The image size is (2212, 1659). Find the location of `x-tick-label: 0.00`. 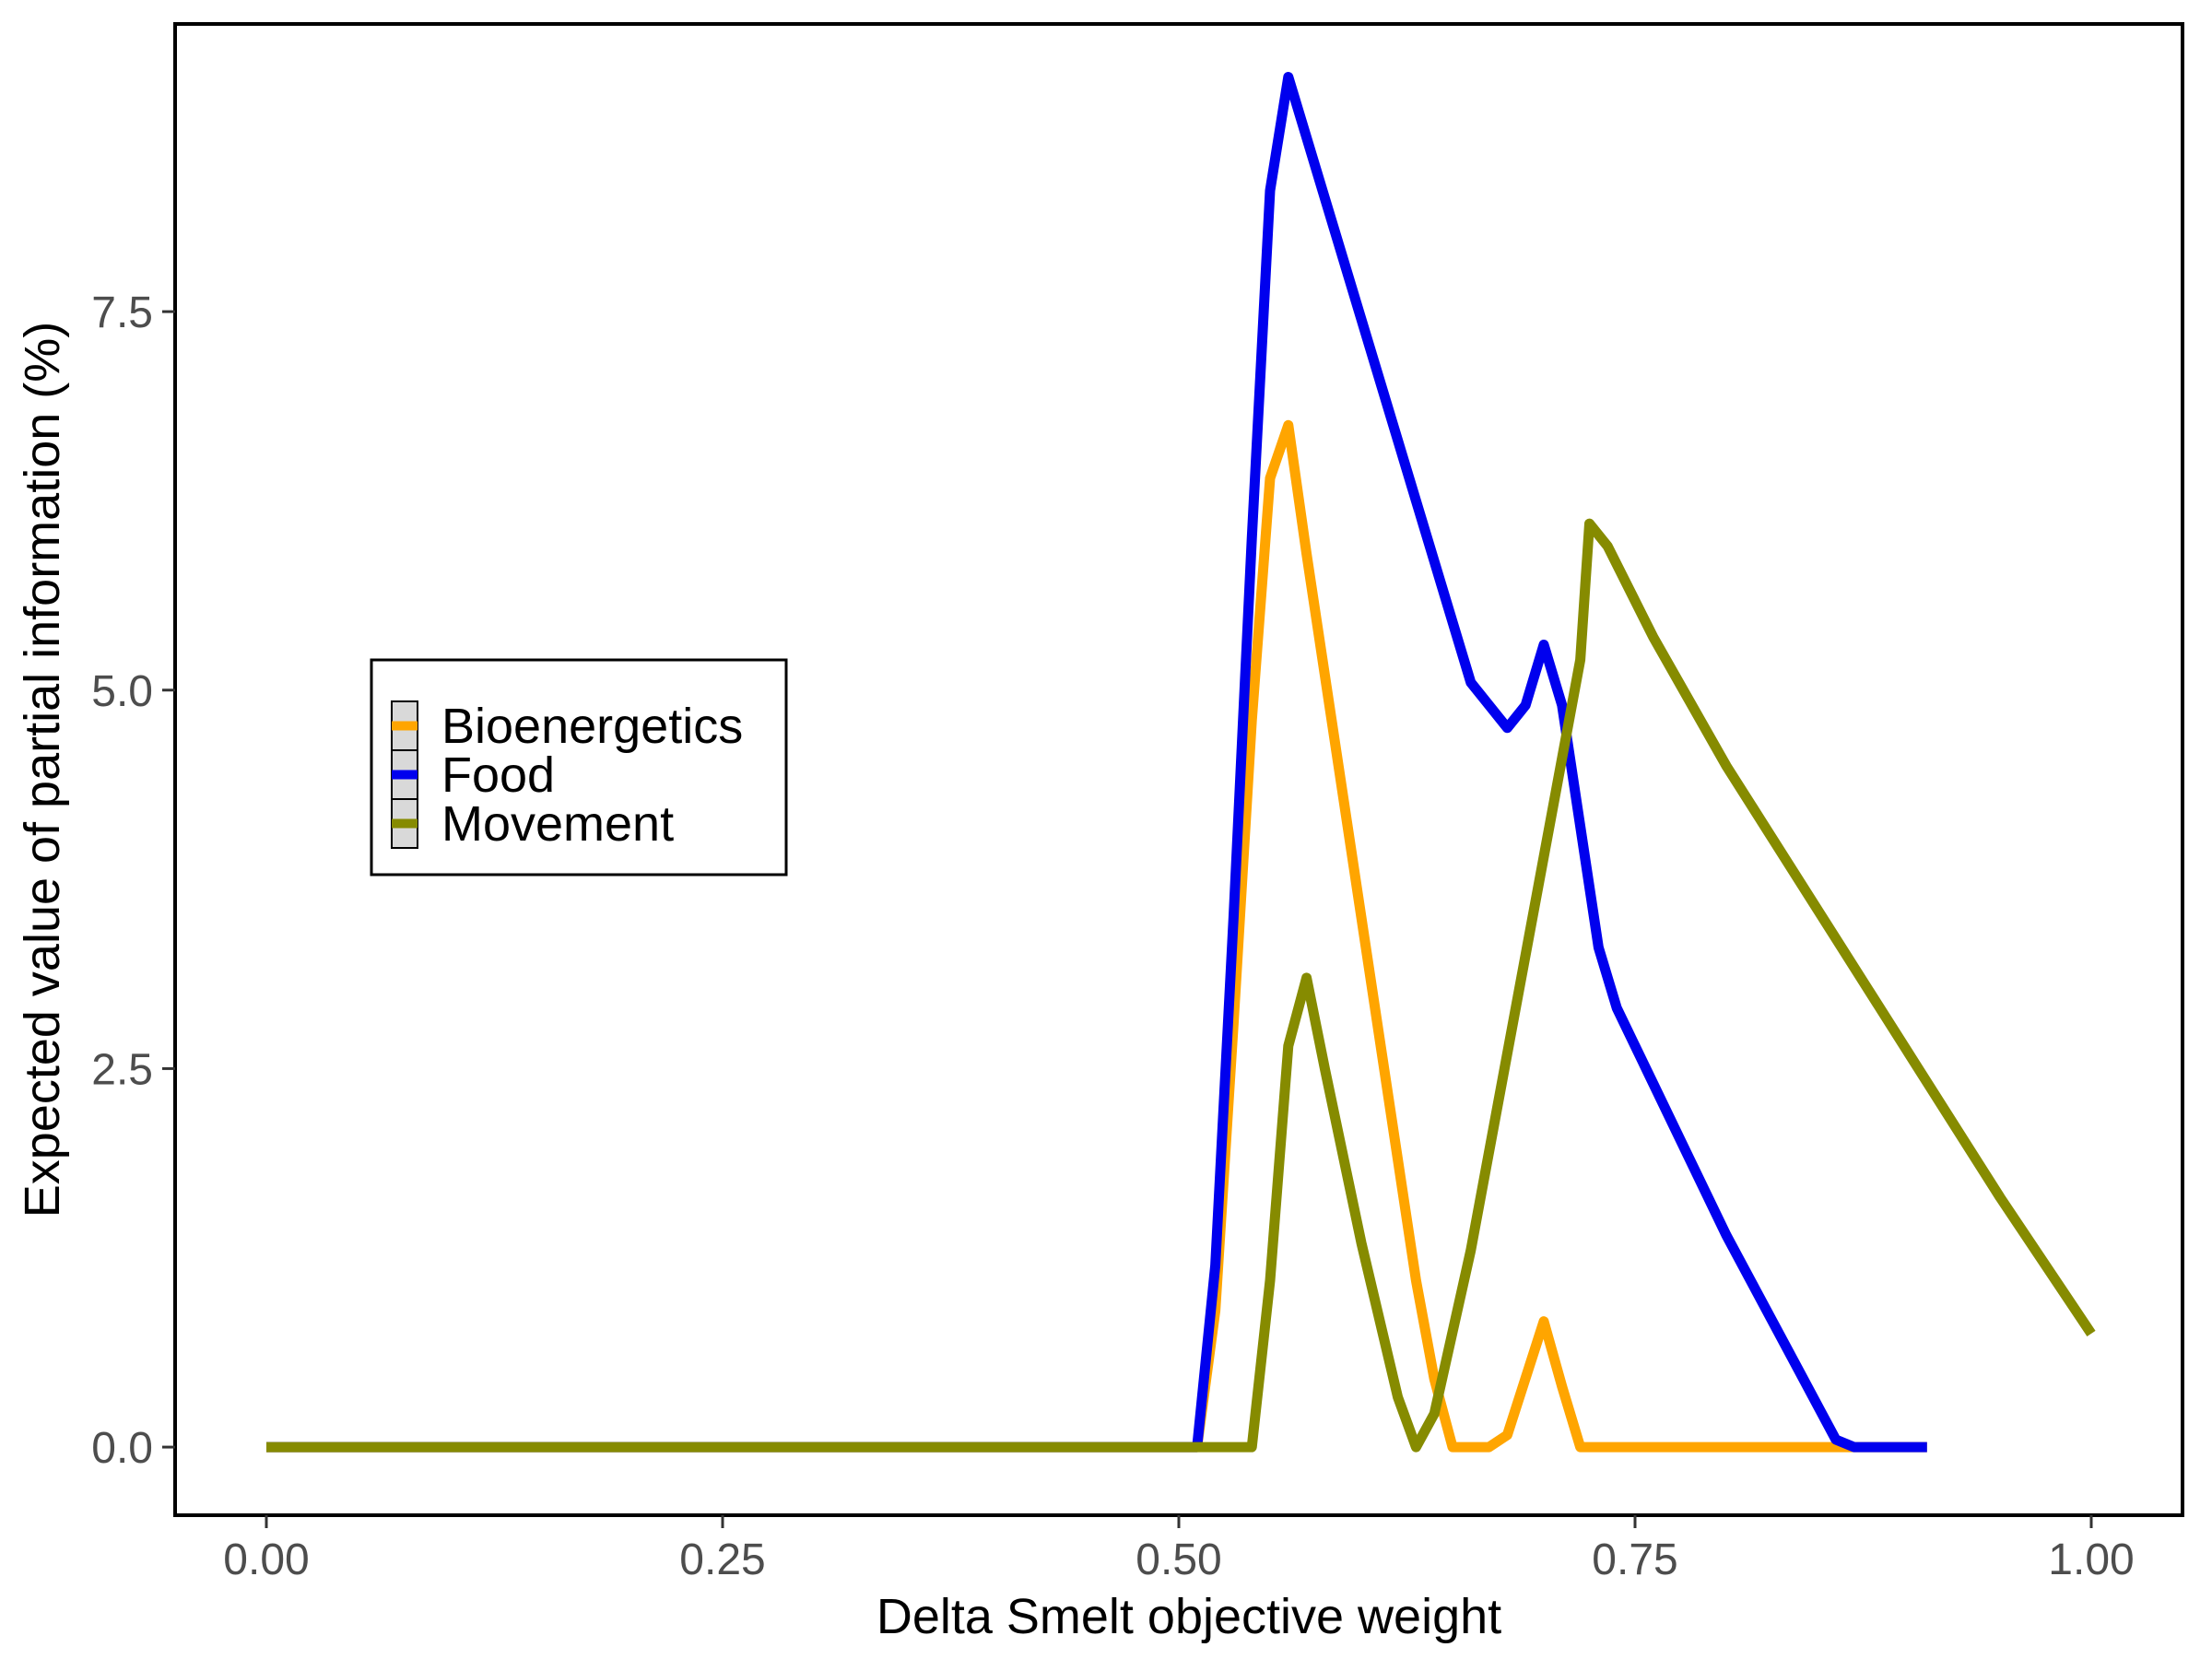

x-tick-label: 0.00 is located at coordinates (266, 1559).